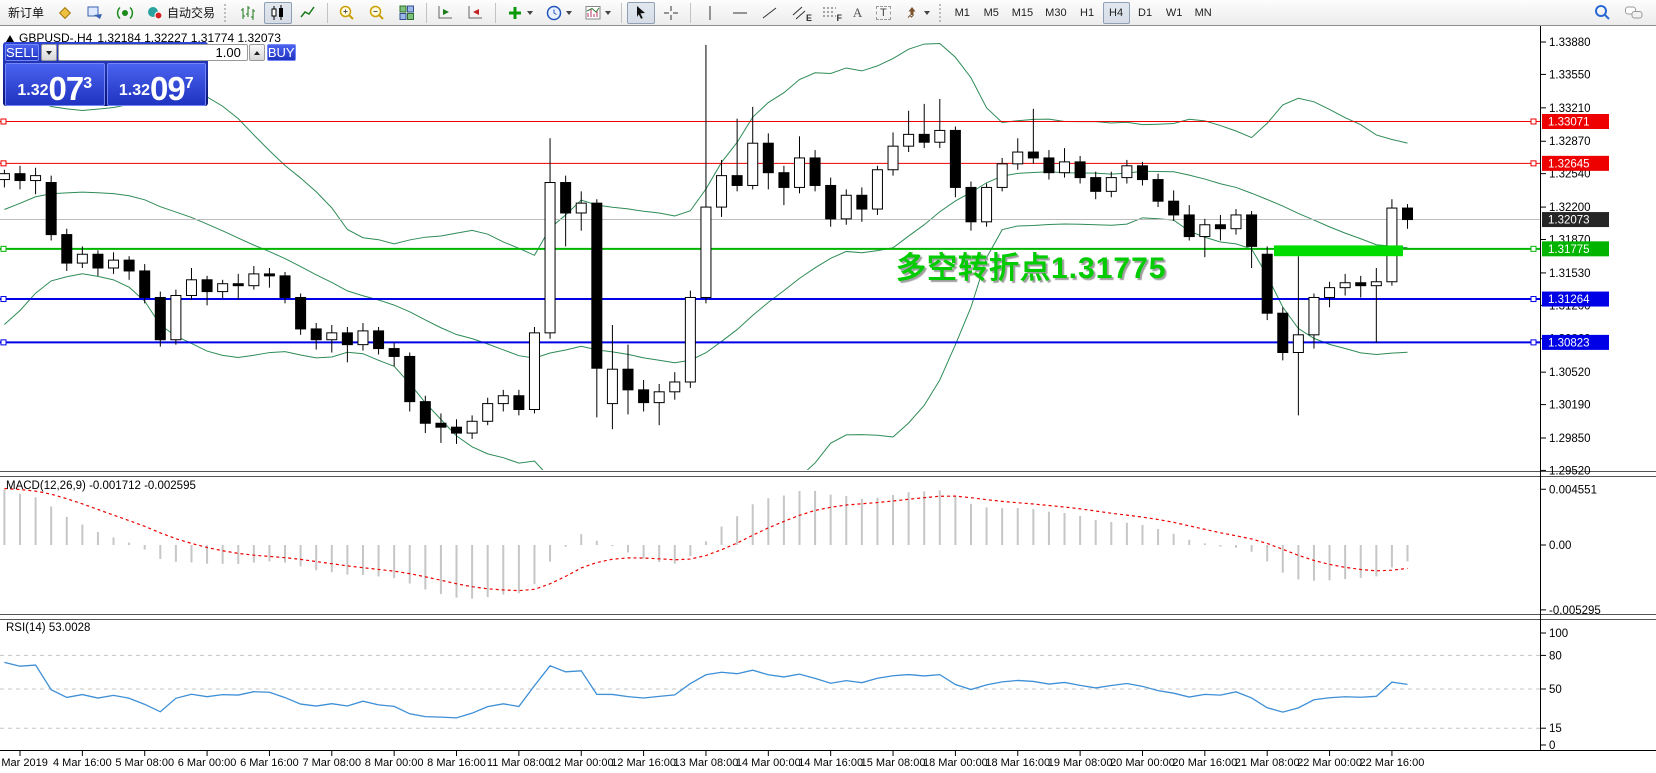 Image resolution: width=1656 pixels, height=773 pixels. Describe the element at coordinates (1570, 373) in the screenshot. I see `svg-text: 1.30520` at that location.